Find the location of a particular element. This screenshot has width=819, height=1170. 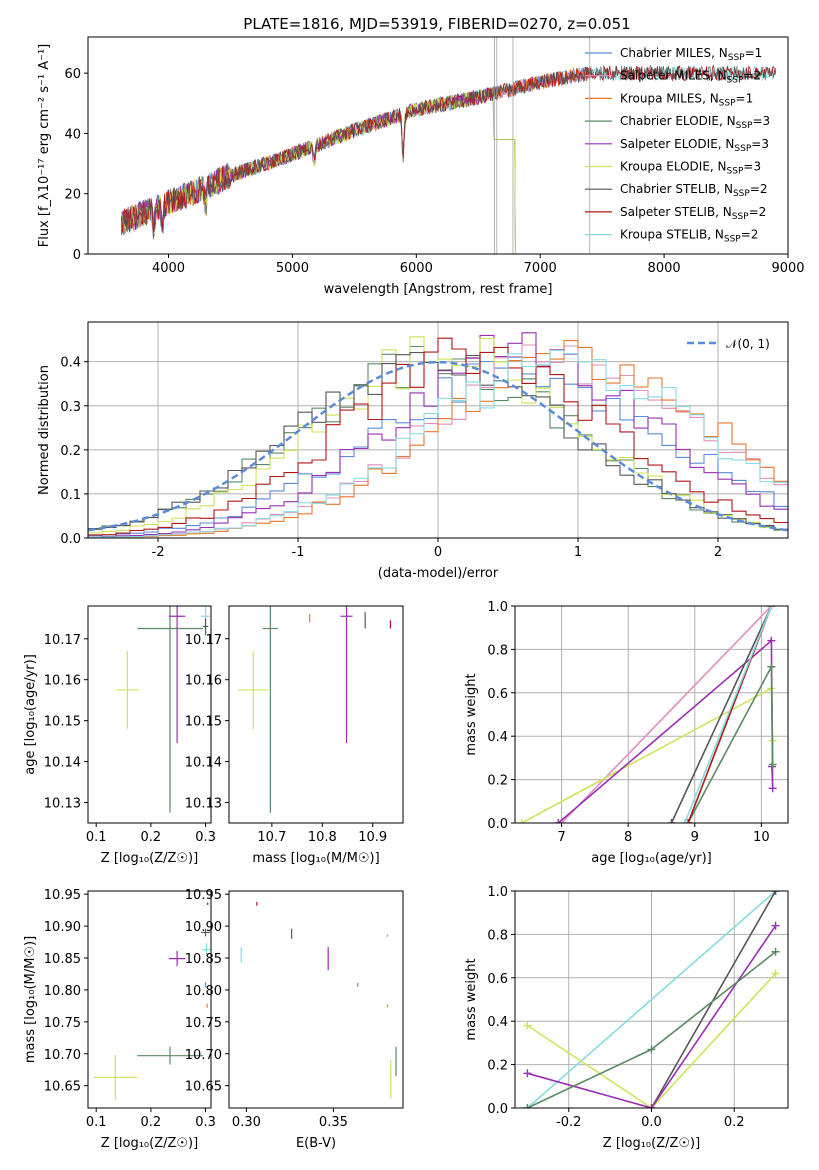

legend-entry: Kroupa ELODIE, NSSP=3 is located at coordinates (690, 168).